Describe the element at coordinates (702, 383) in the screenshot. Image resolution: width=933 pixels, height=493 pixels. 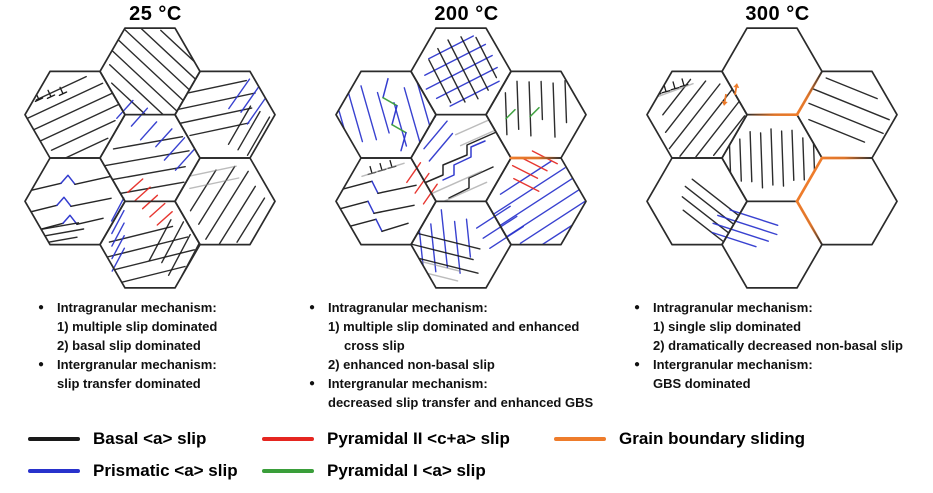
I see `note-text: GBS dominated` at that location.